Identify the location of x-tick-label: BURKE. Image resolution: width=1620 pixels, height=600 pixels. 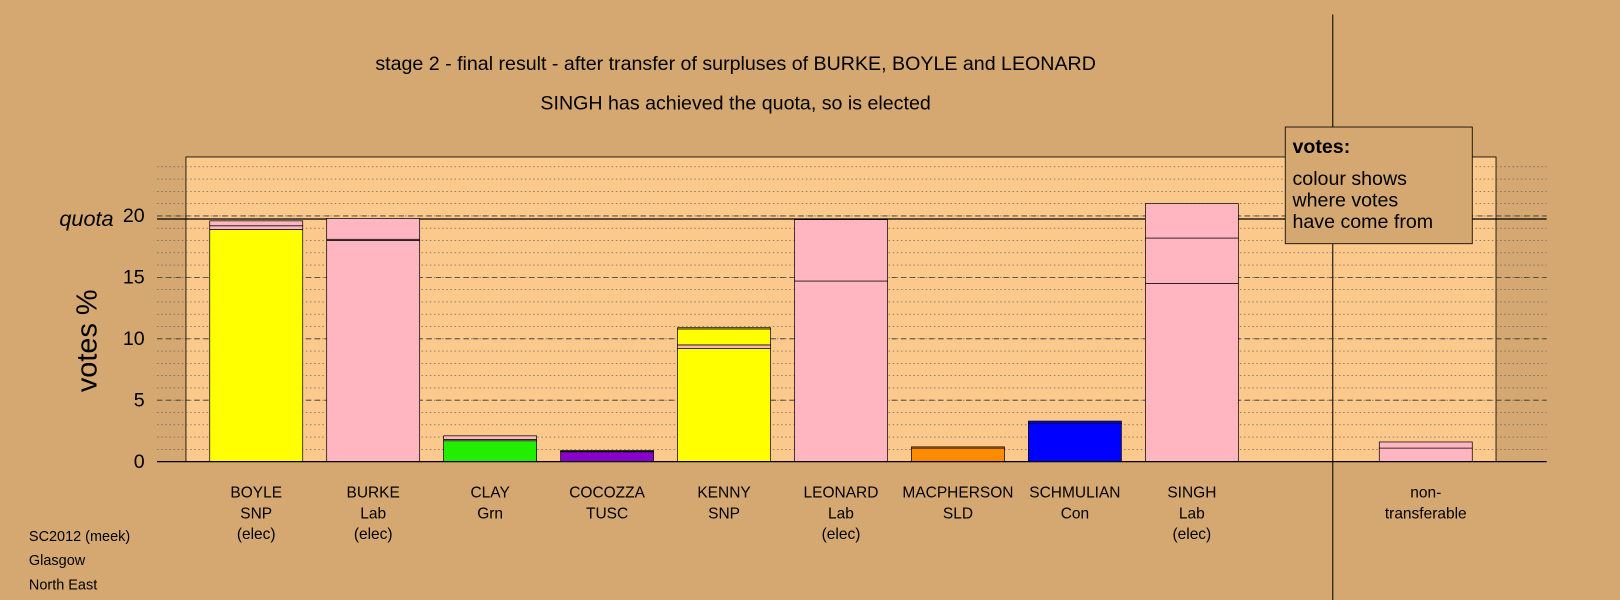
(372, 493).